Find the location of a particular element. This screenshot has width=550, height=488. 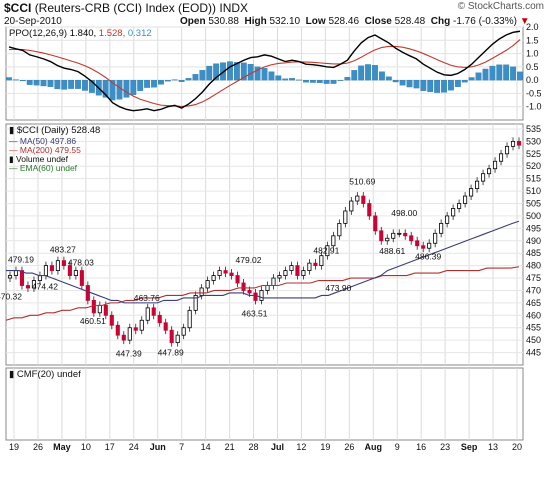

price-y-tick-label: 460 is located at coordinates (533, 315).